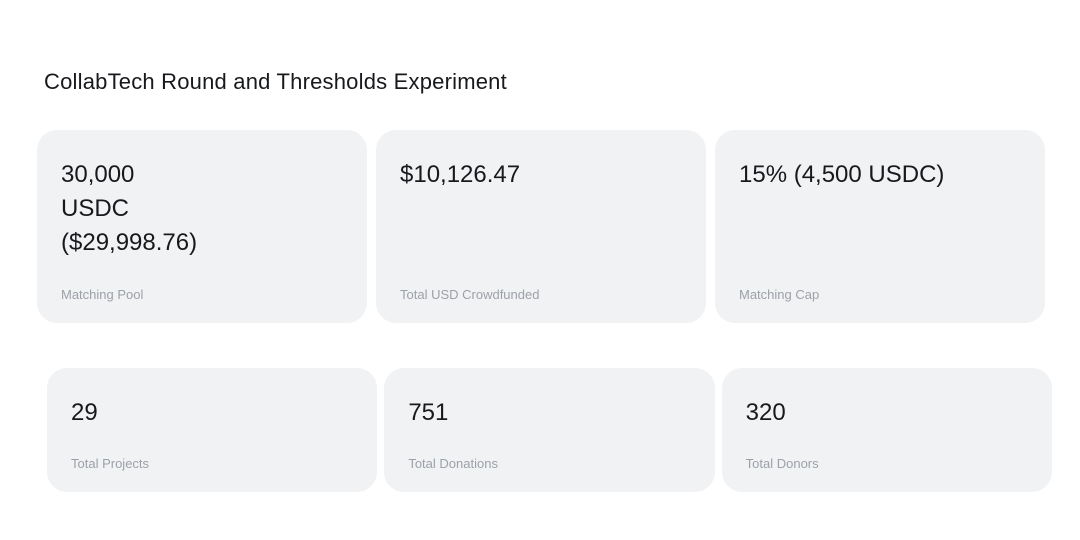 The width and height of the screenshot is (1080, 540). I want to click on total-donations-label: Total Donations, so click(453, 463).